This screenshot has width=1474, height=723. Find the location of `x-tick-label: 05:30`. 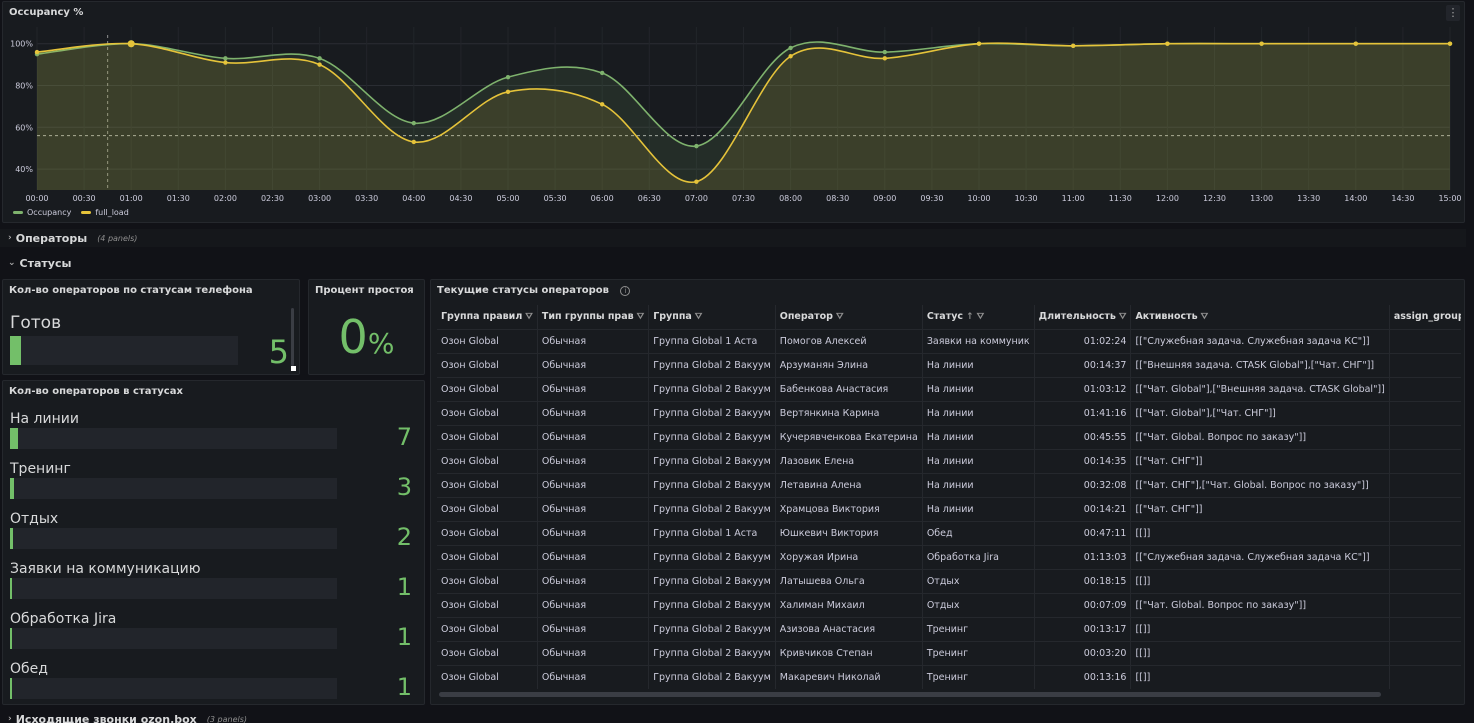

x-tick-label: 05:30 is located at coordinates (555, 198).